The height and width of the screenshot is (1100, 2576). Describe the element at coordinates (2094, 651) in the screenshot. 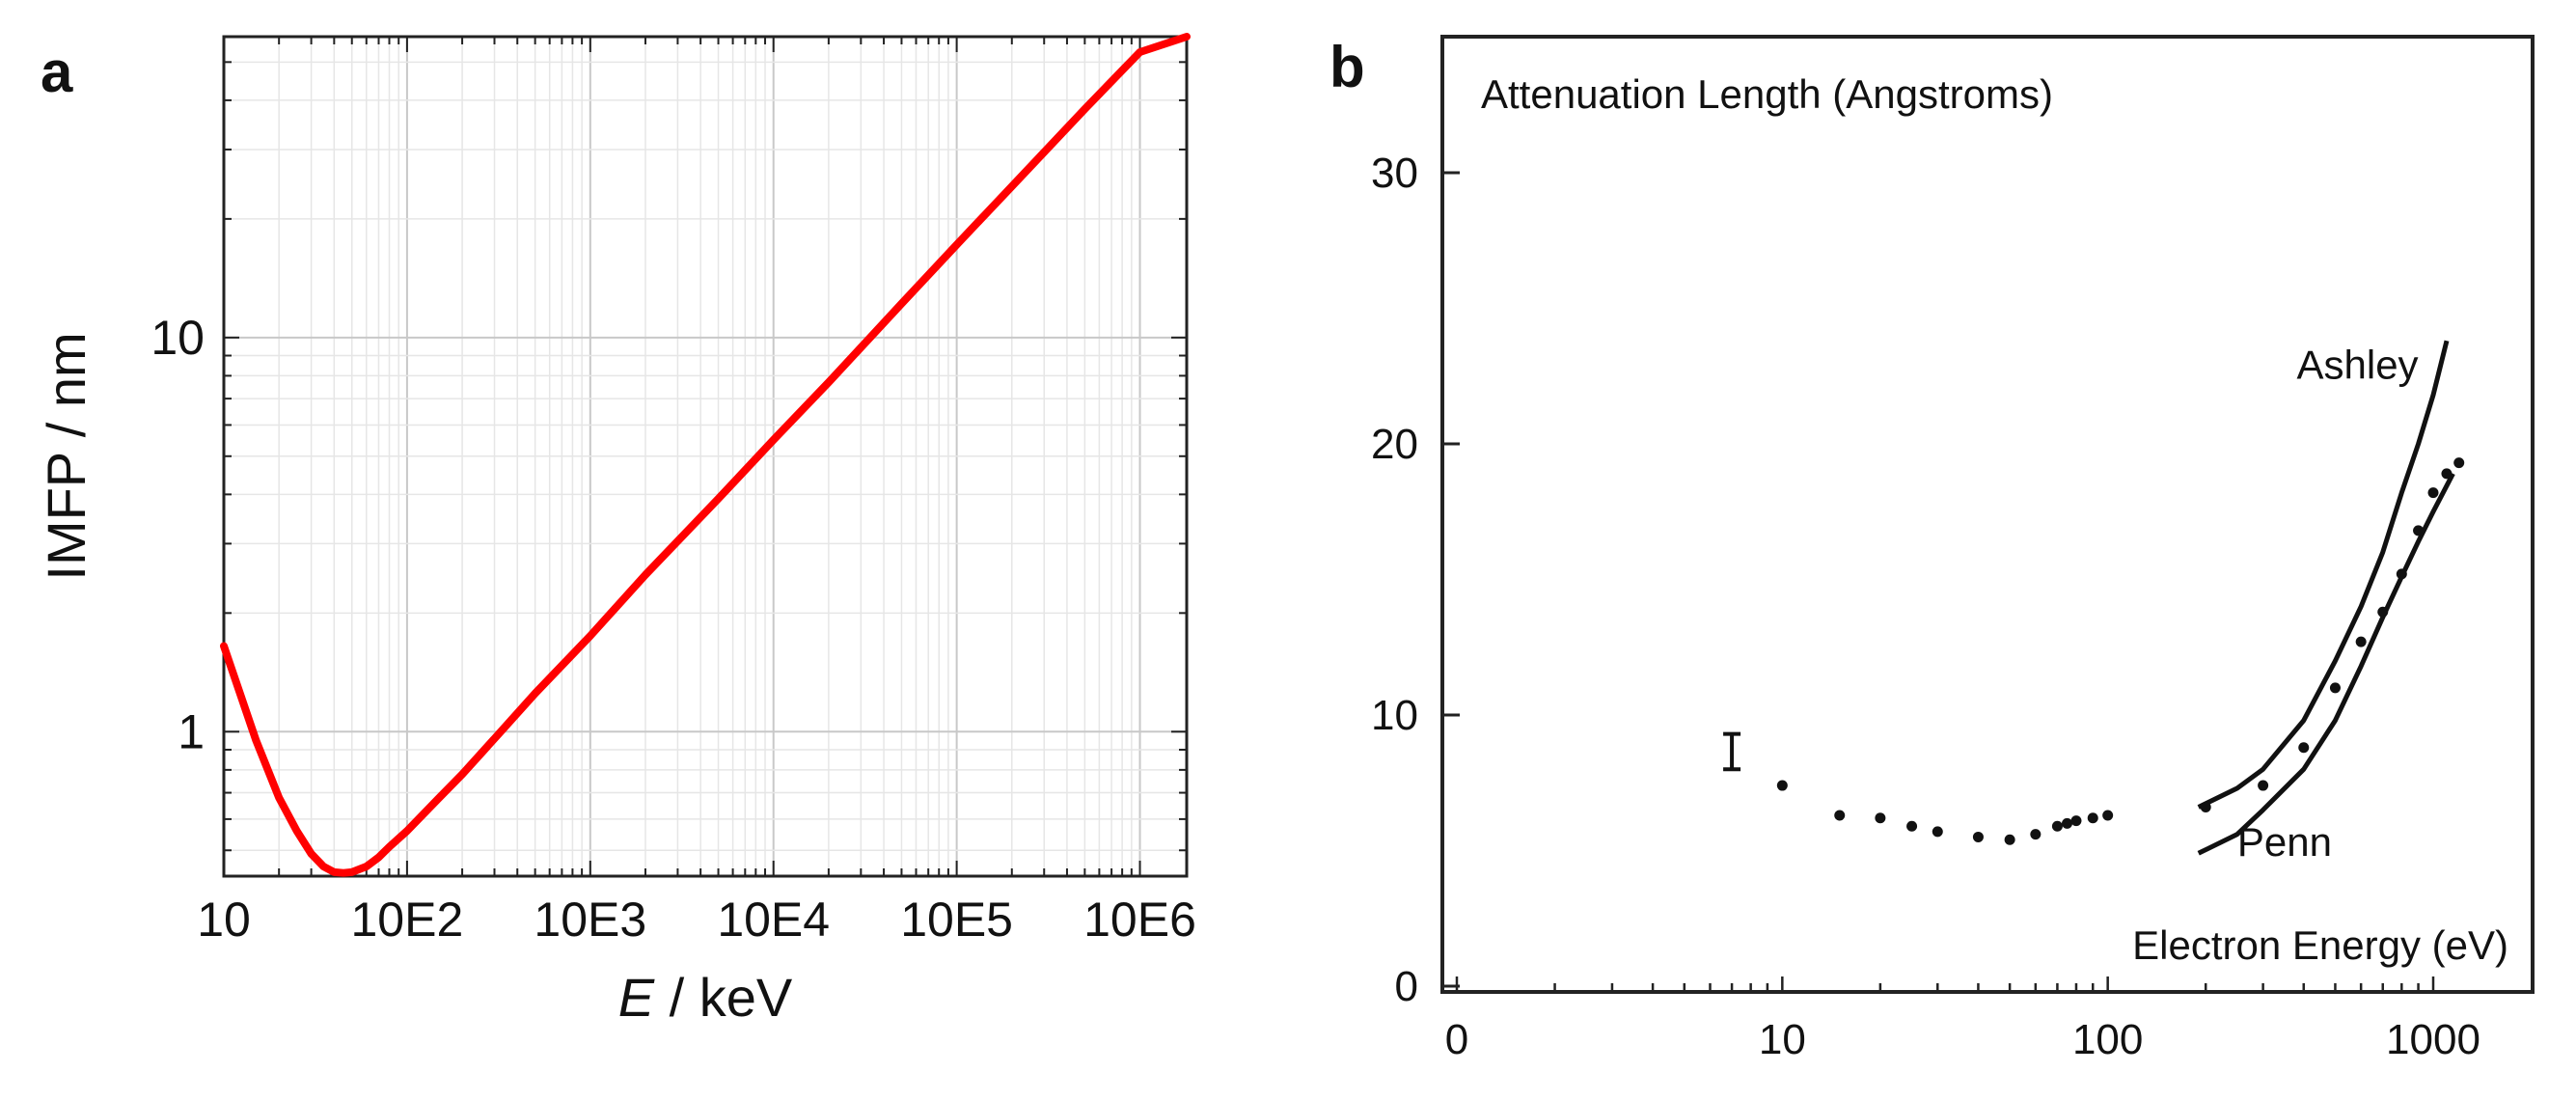

I see `panel-b-points` at that location.